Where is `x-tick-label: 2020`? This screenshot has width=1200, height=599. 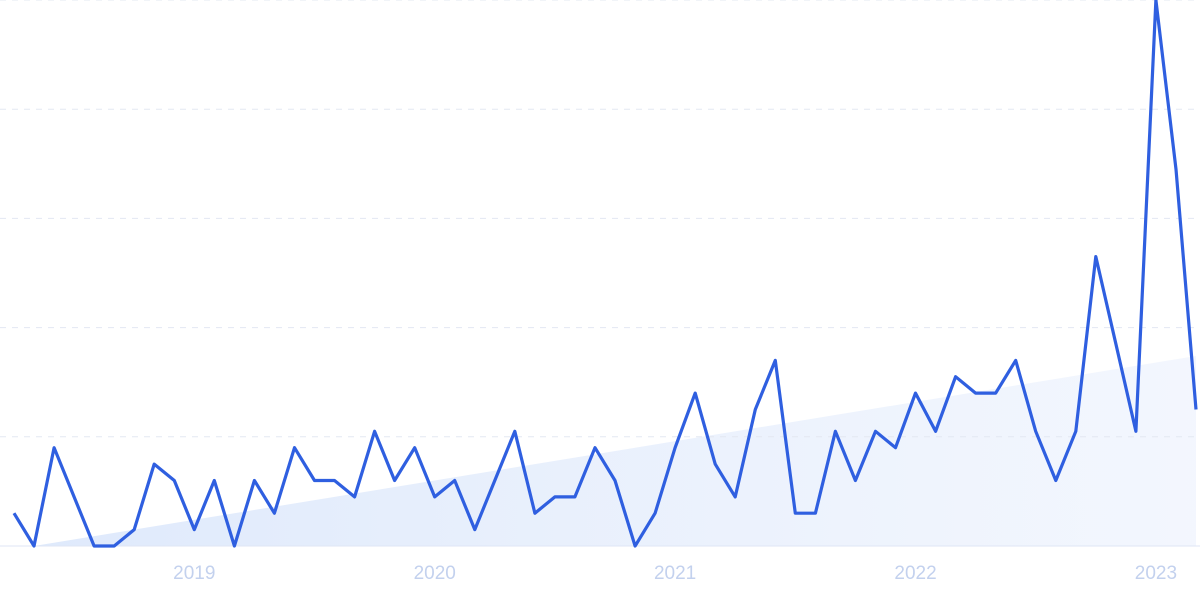 x-tick-label: 2020 is located at coordinates (435, 573).